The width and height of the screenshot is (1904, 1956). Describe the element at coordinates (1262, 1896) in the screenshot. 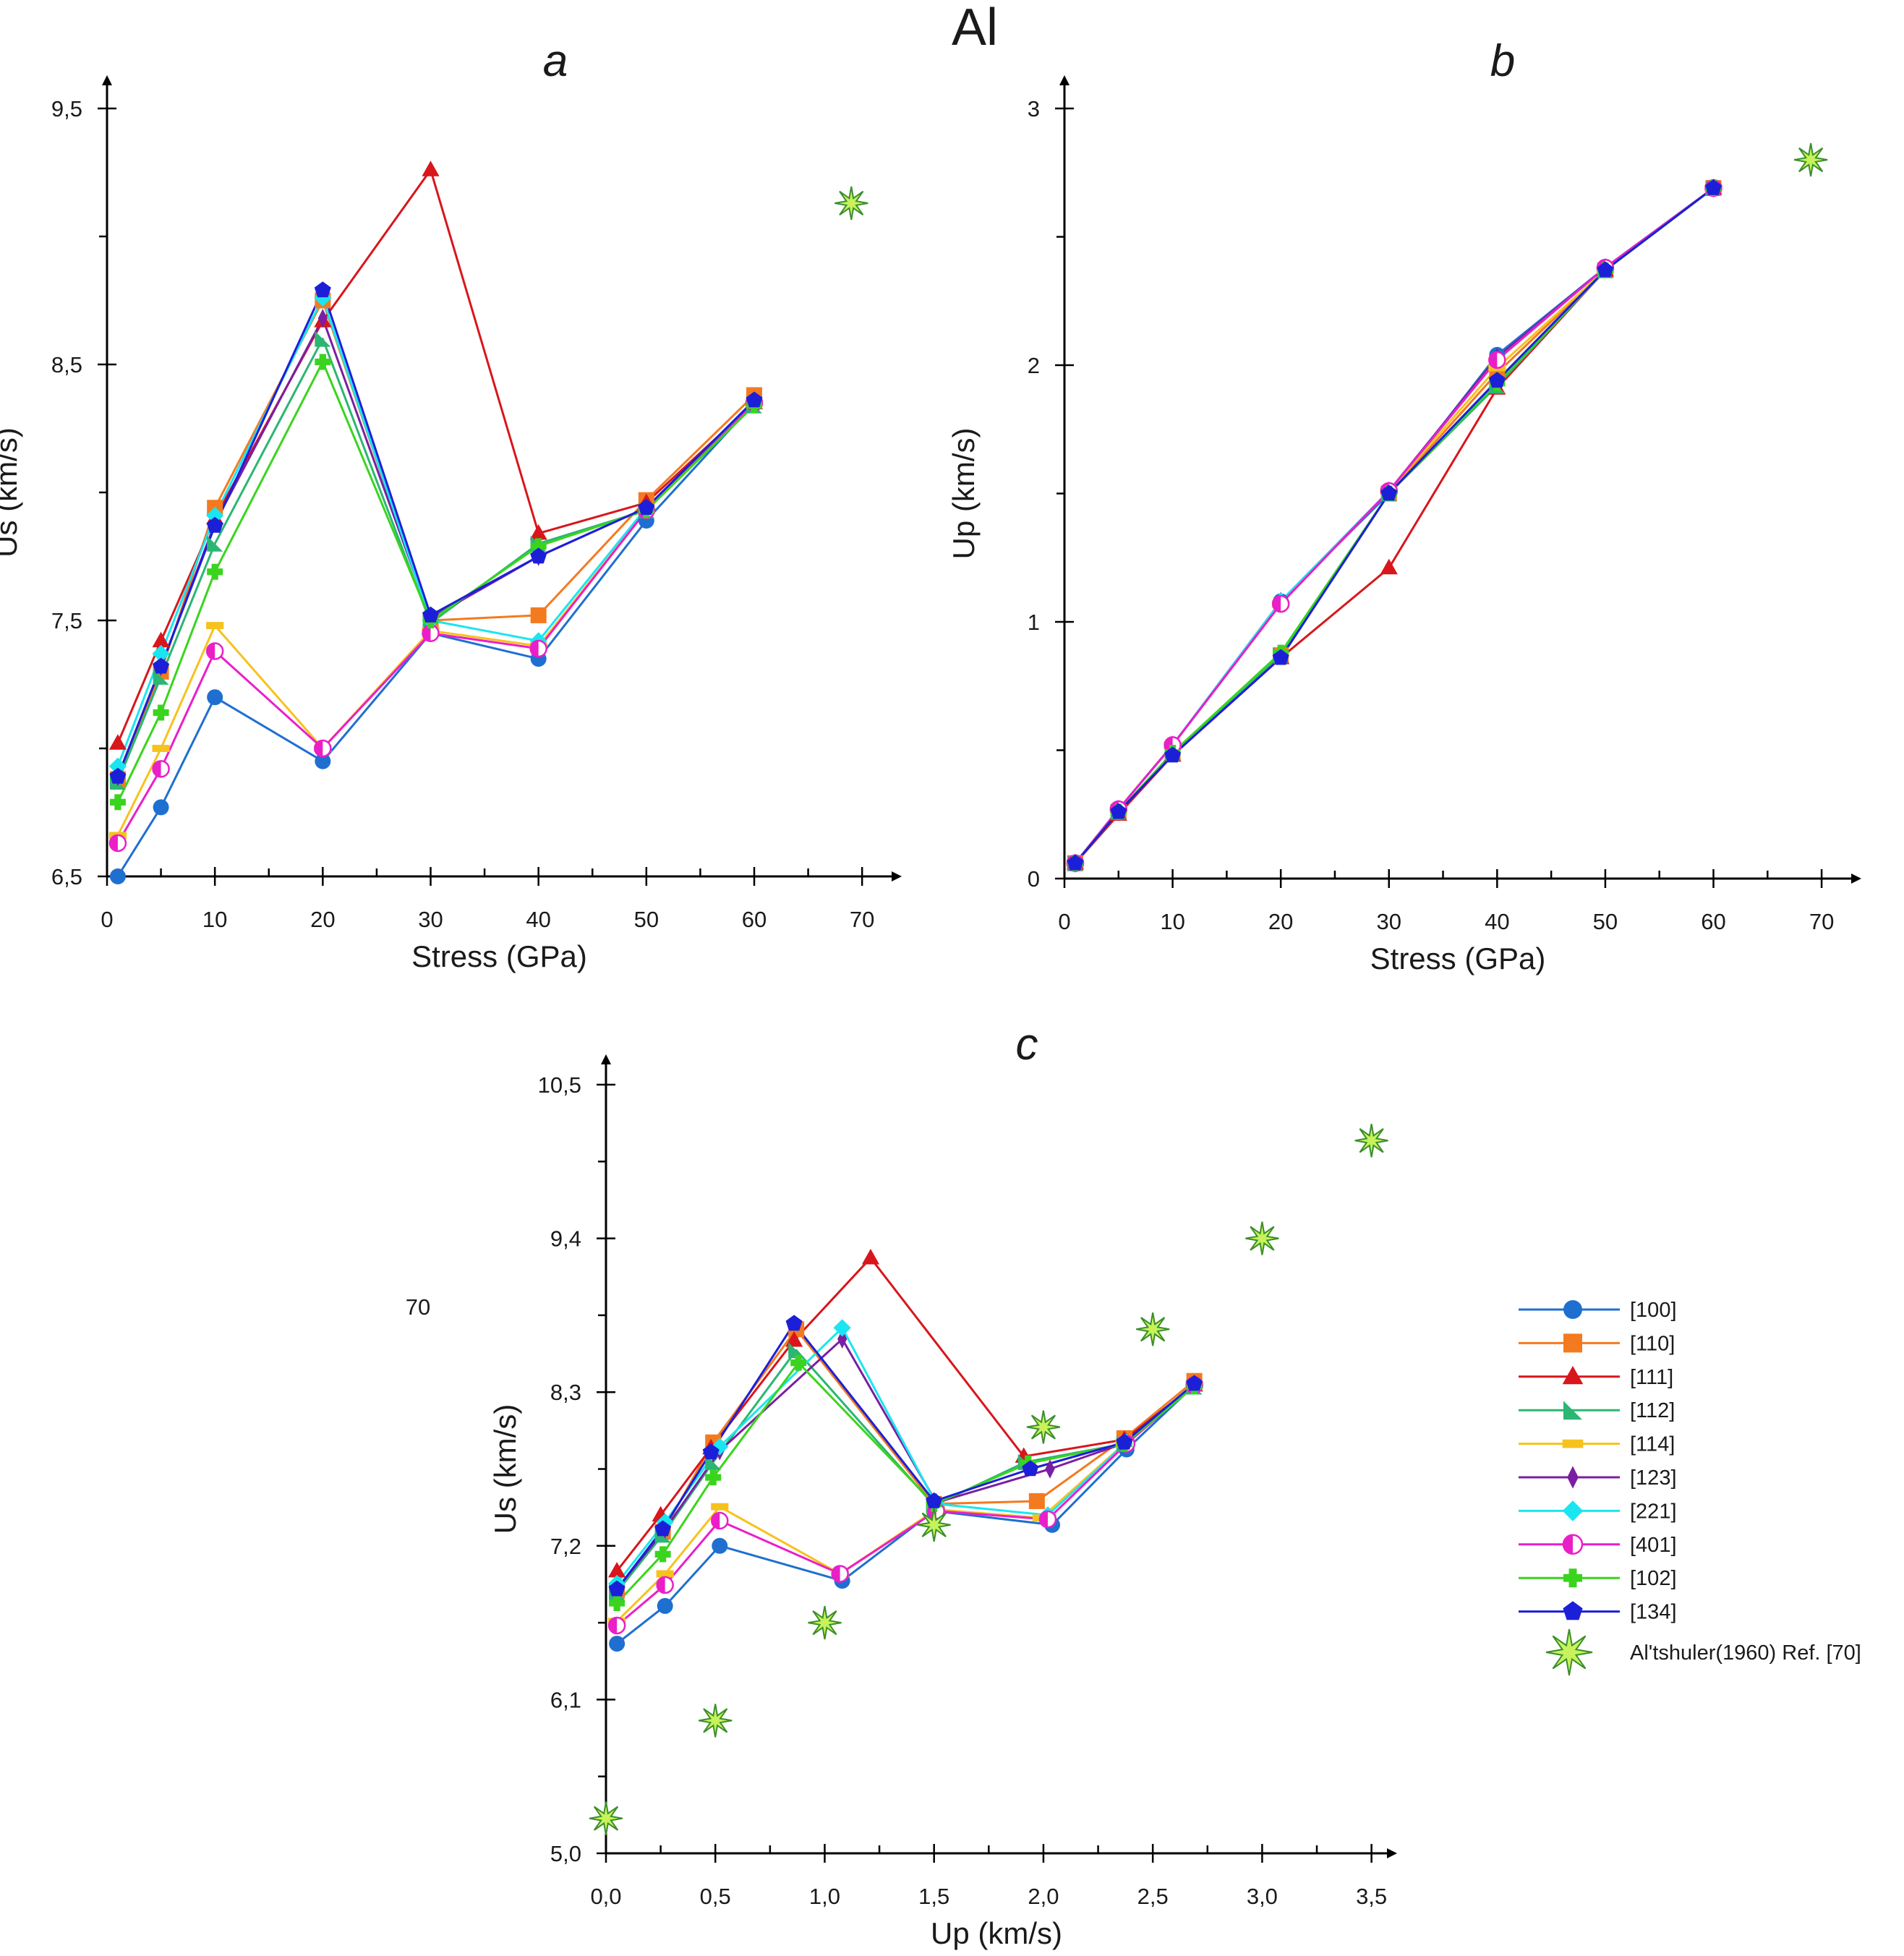

I see `x-tick-label: 3,0` at that location.